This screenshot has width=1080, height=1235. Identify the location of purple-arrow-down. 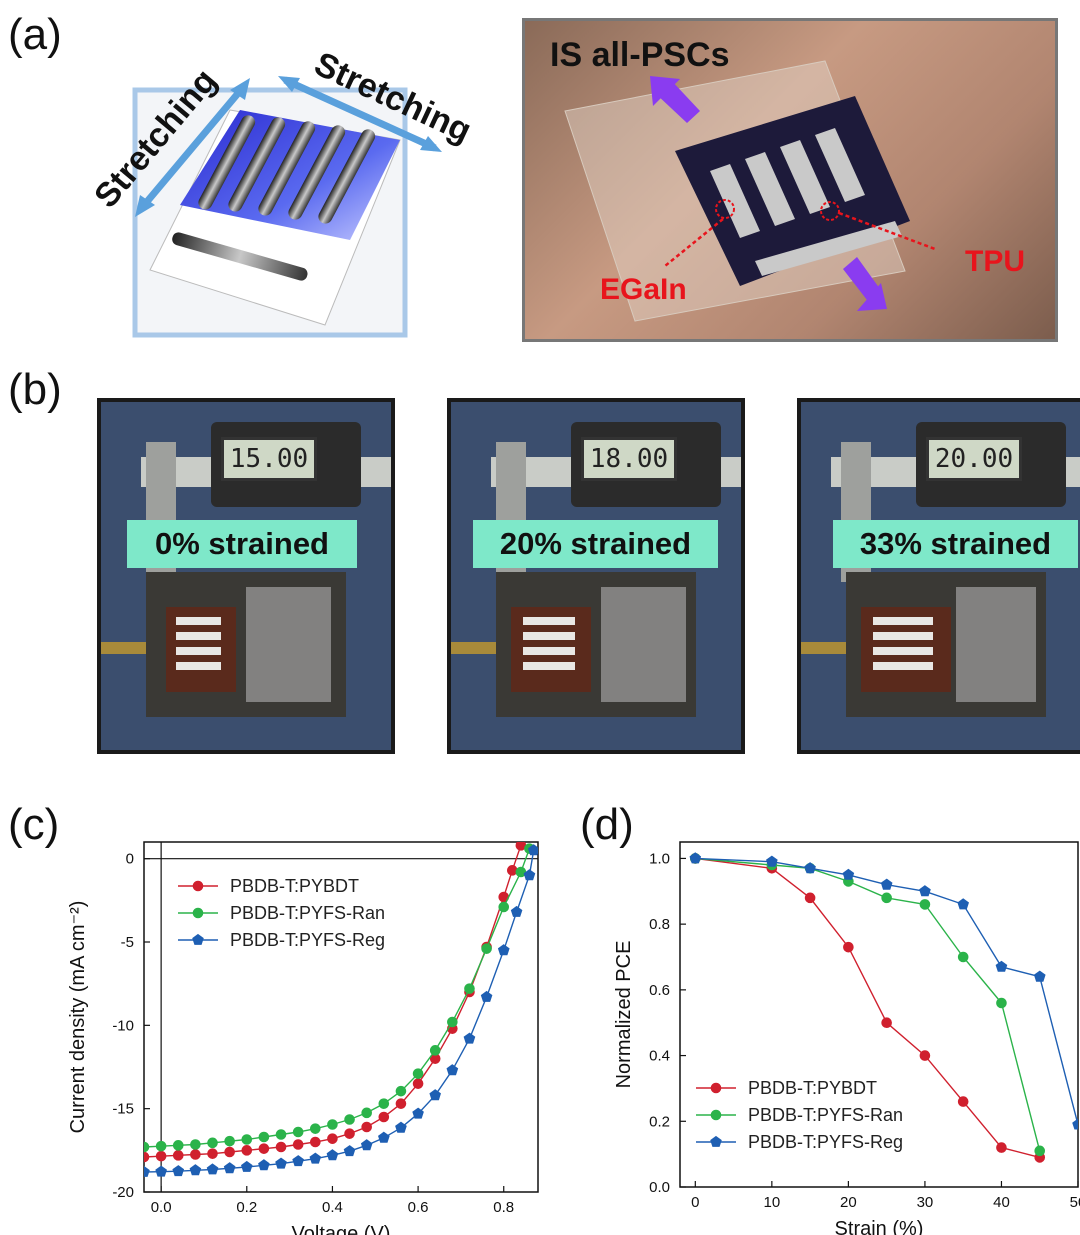
(861, 278).